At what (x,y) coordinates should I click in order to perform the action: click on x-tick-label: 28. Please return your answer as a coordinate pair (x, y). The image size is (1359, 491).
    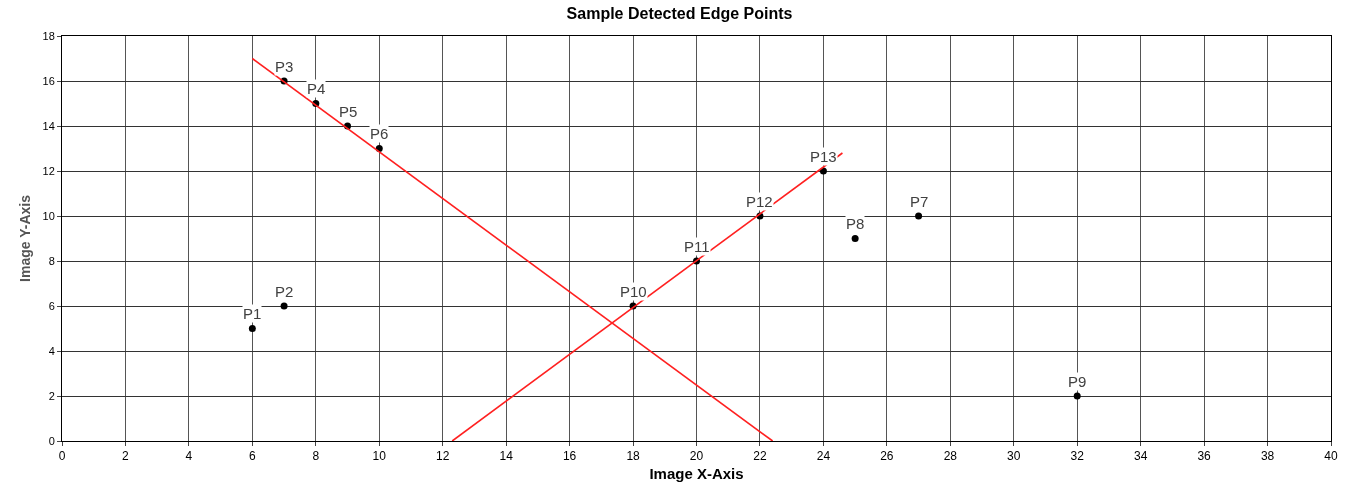
    Looking at the image, I should click on (950, 456).